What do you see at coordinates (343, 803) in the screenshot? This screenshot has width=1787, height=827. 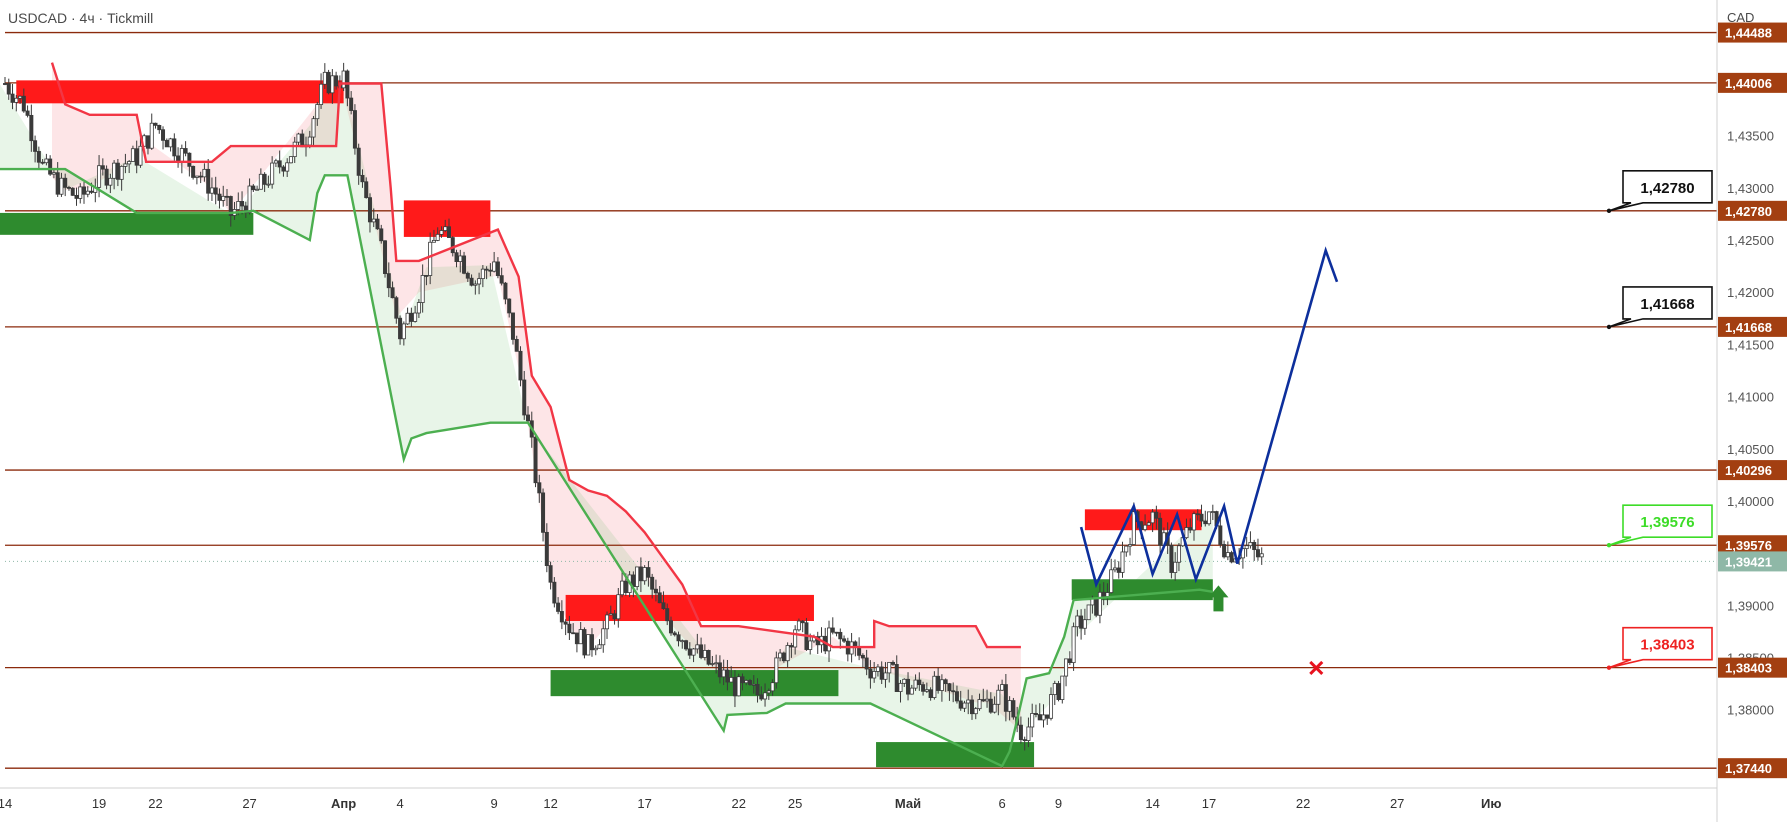 I see `x-tick-label: Апр` at bounding box center [343, 803].